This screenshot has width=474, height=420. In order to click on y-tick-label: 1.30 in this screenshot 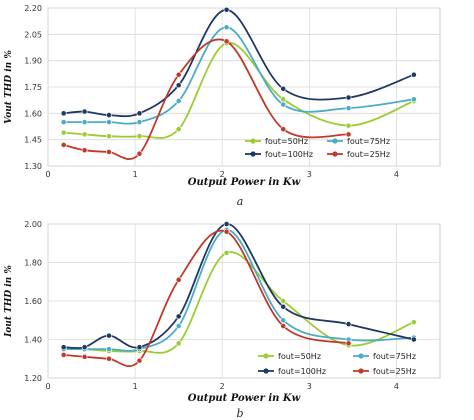, I will do `click(33, 166)`.